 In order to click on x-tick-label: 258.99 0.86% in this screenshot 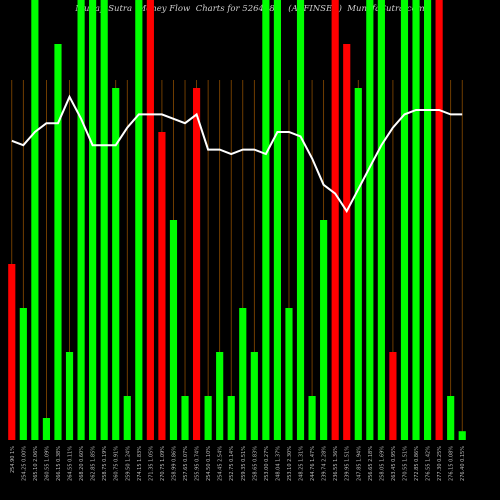, I will do `click(174, 463)`.